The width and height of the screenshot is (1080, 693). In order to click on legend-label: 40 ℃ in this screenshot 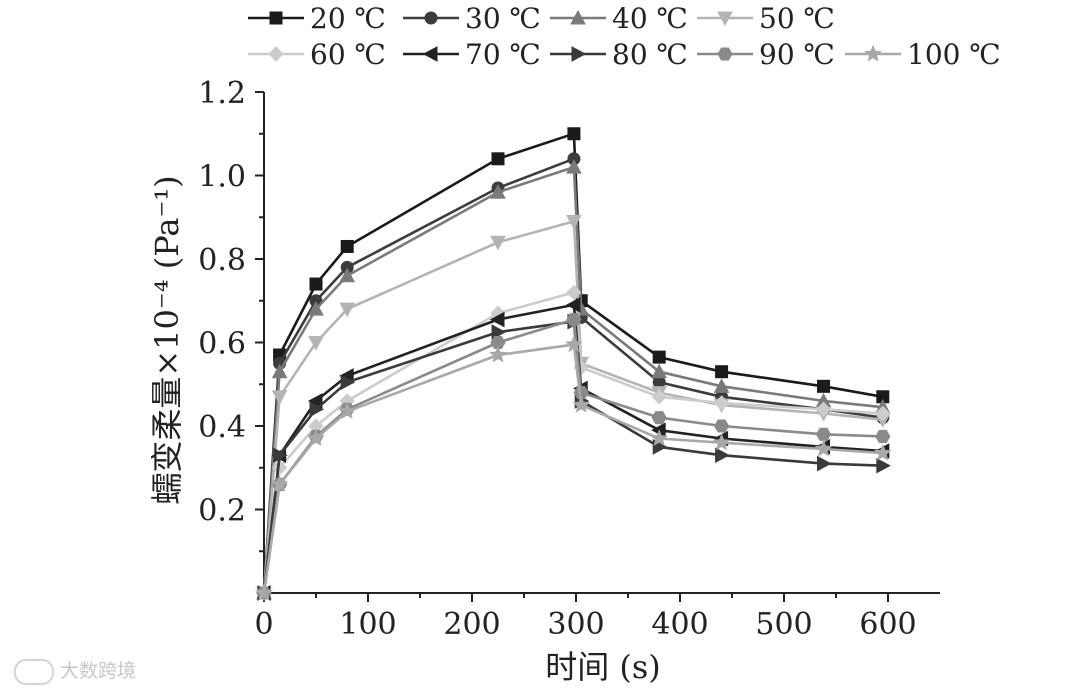, I will do `click(650, 18)`.